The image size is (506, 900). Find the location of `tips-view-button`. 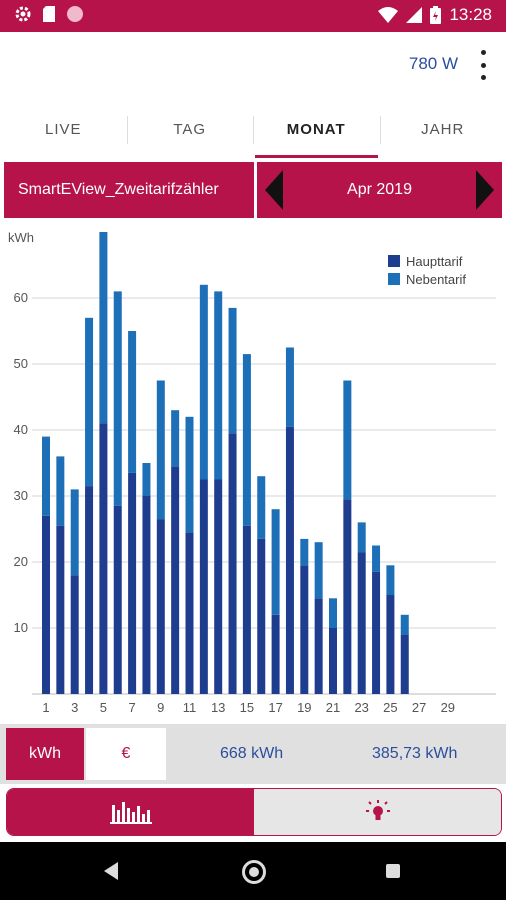

tips-view-button is located at coordinates (377, 812).